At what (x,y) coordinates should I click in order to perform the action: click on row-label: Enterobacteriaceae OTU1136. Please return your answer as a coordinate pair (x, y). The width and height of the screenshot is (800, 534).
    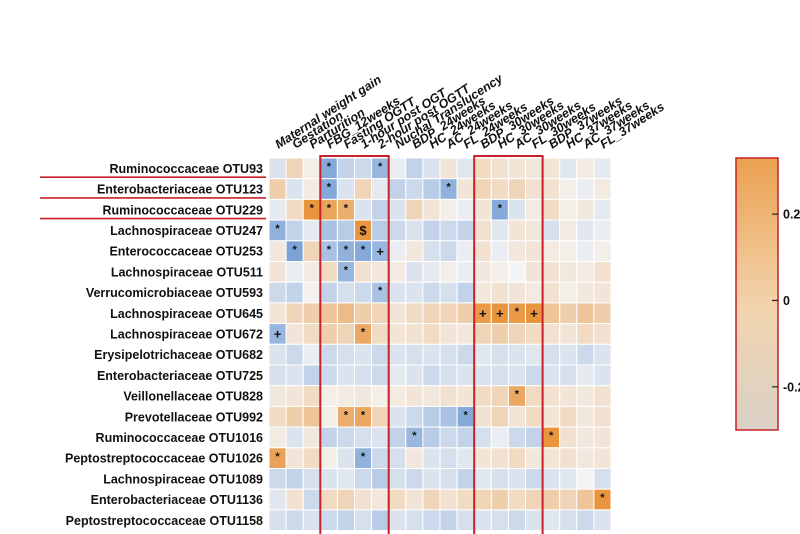
    Looking at the image, I should click on (177, 500).